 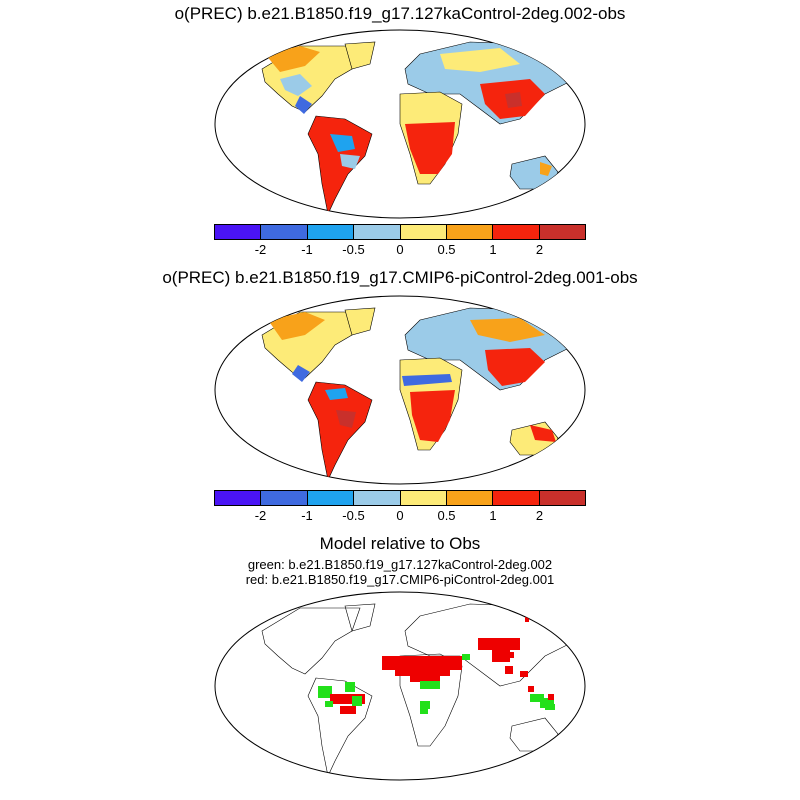 I want to click on panel-2-colorbar-ticks: -2 -1 -0.5 0 0.5 1 2, so click(x=400, y=516).